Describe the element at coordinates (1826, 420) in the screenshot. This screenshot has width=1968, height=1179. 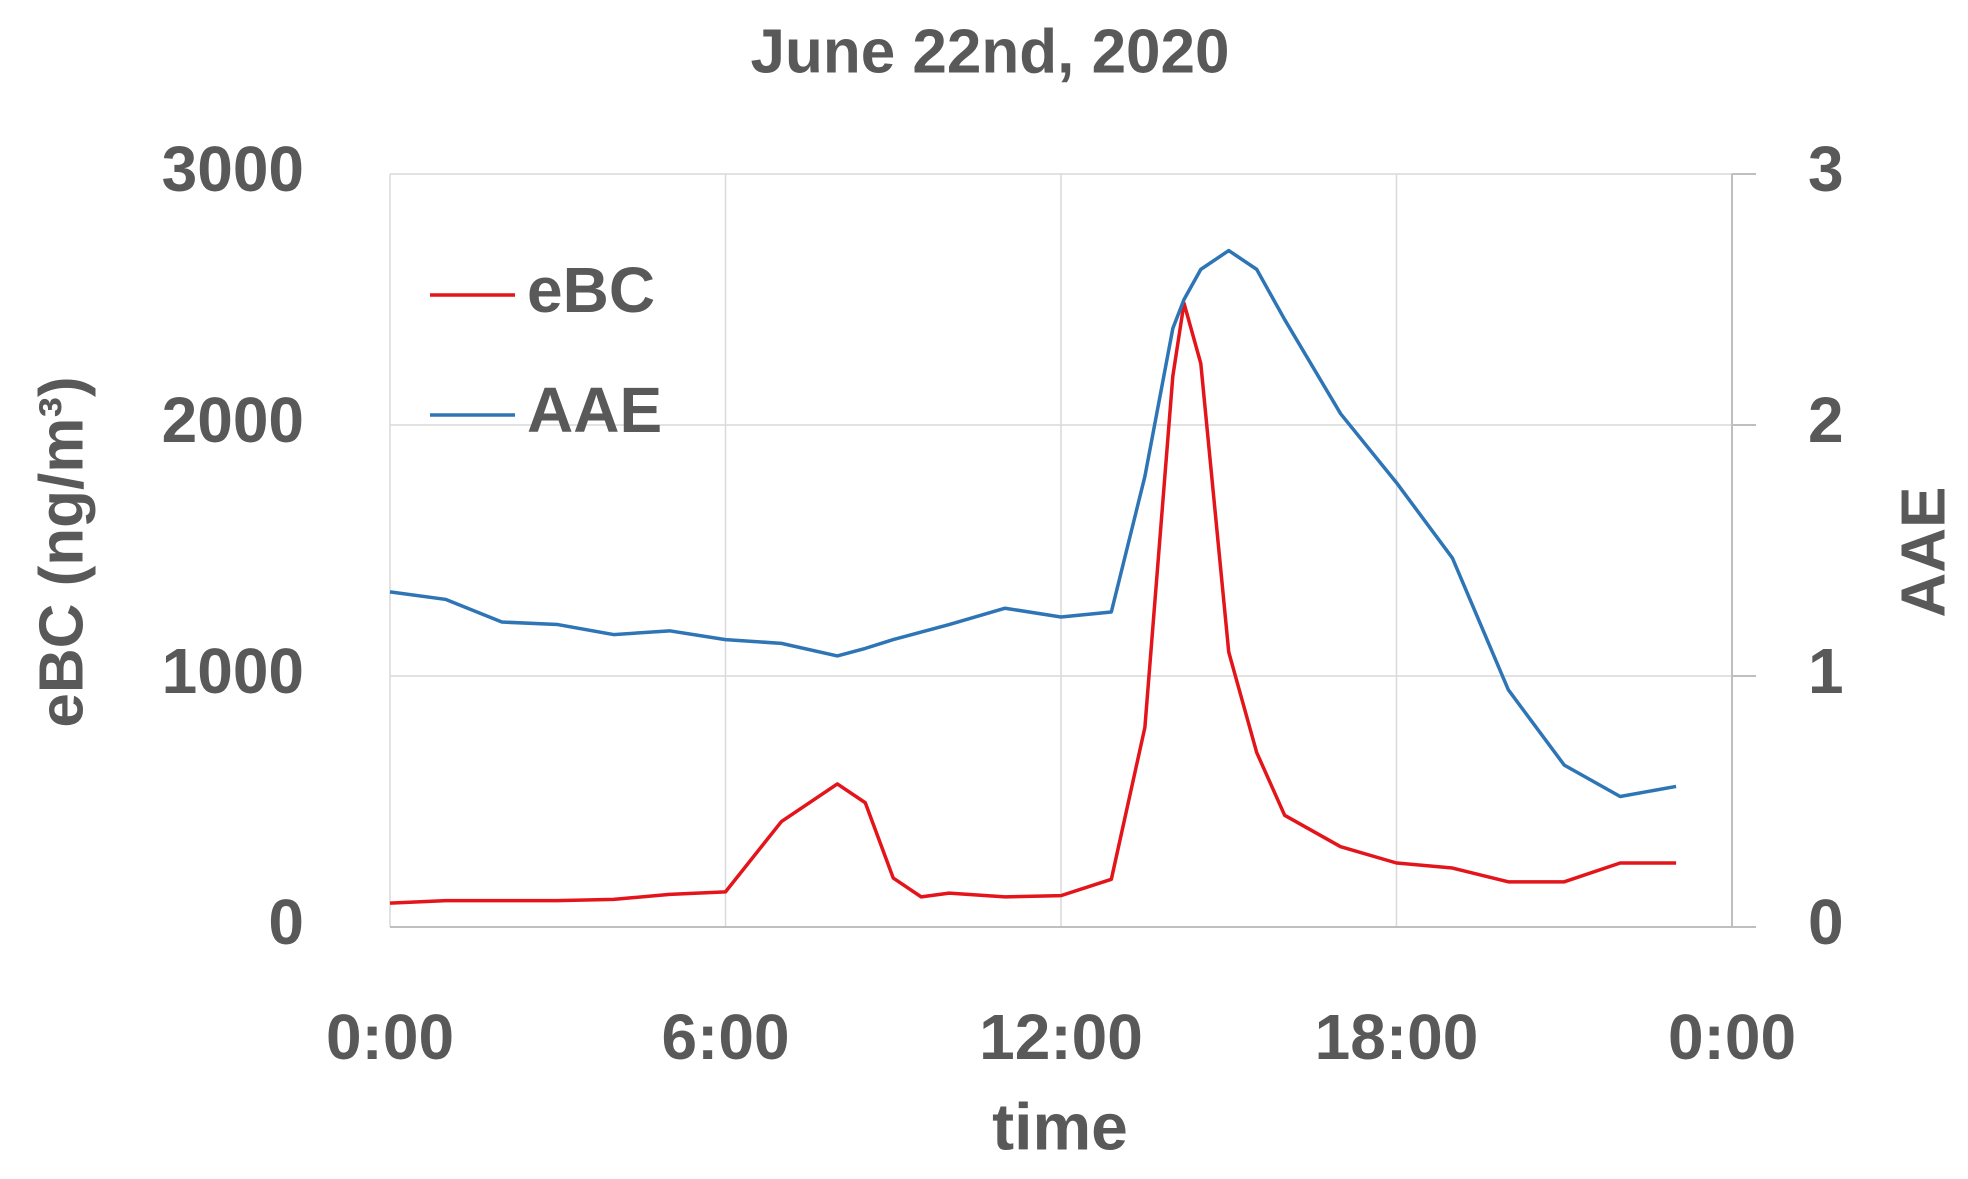
I see `y2-tick-label: 2` at that location.